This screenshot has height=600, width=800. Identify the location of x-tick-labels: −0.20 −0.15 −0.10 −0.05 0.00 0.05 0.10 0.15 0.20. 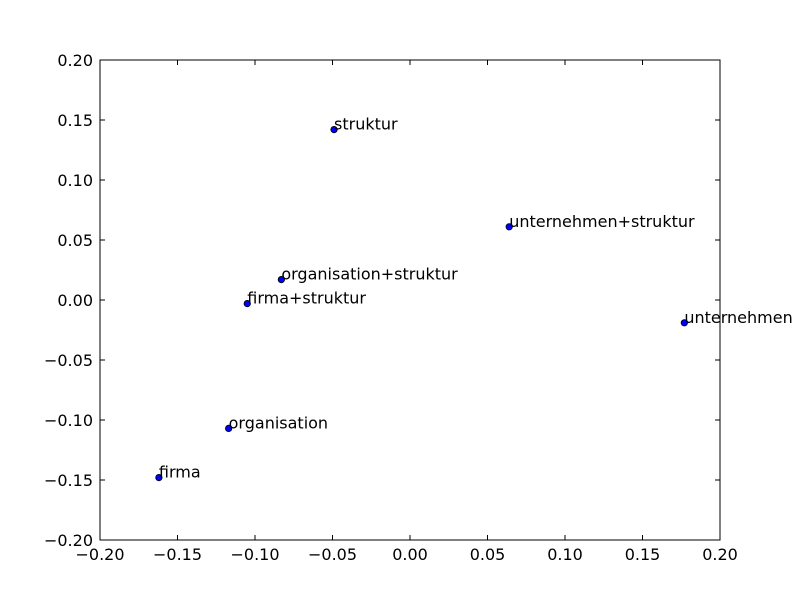
(406, 554).